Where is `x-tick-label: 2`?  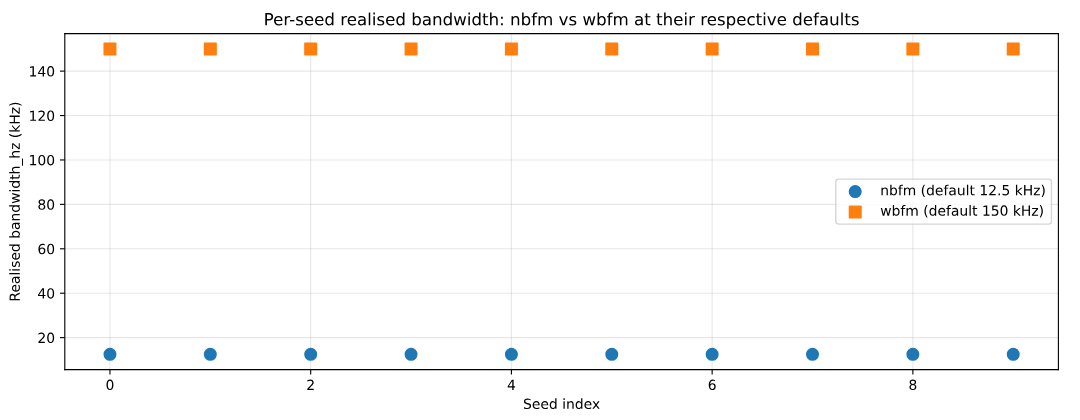
x-tick-label: 2 is located at coordinates (310, 384).